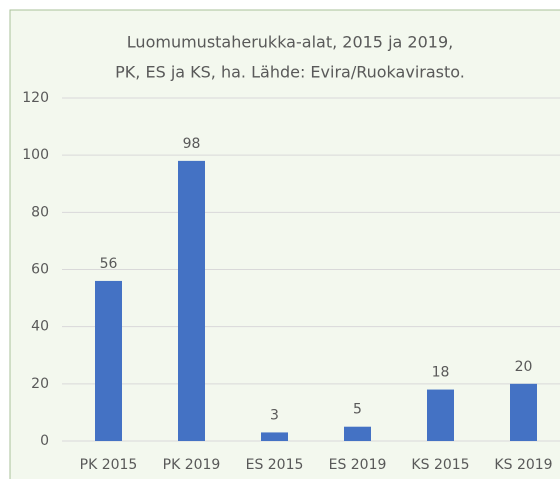  What do you see at coordinates (358, 465) in the screenshot?
I see `x-tick-label: ES 2019` at bounding box center [358, 465].